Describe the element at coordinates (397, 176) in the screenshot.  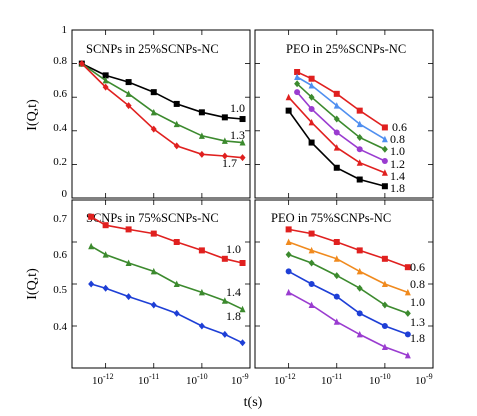
I see `series-label: 1.4` at that location.